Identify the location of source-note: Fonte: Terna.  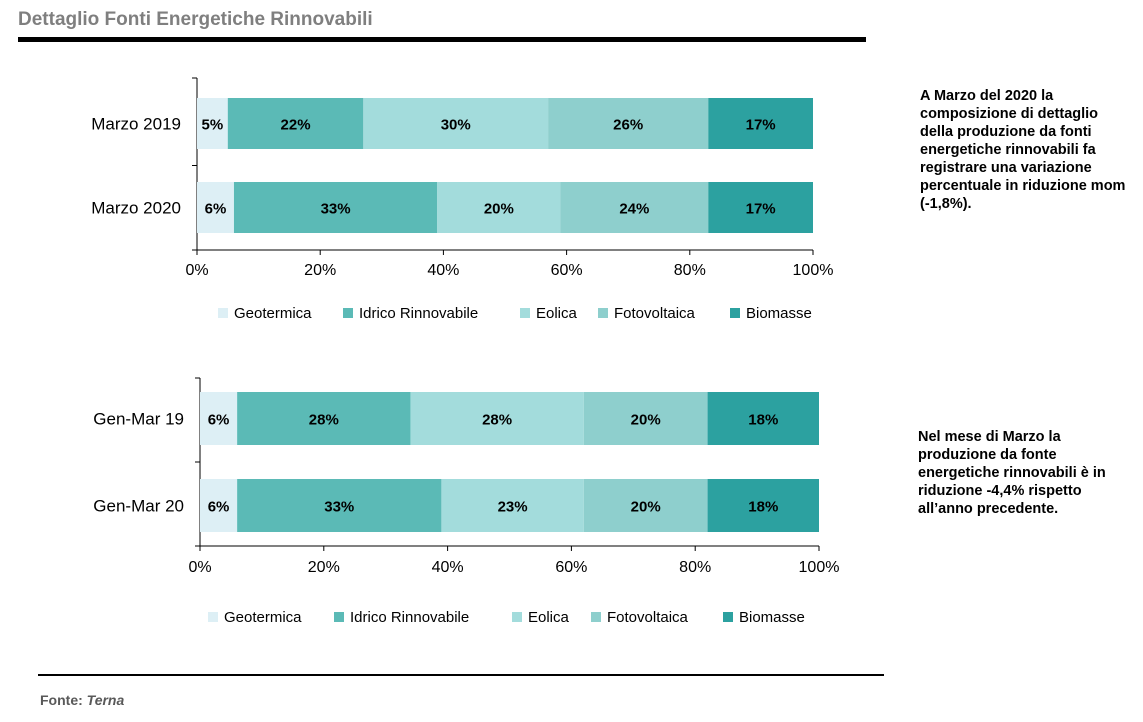
(82, 700).